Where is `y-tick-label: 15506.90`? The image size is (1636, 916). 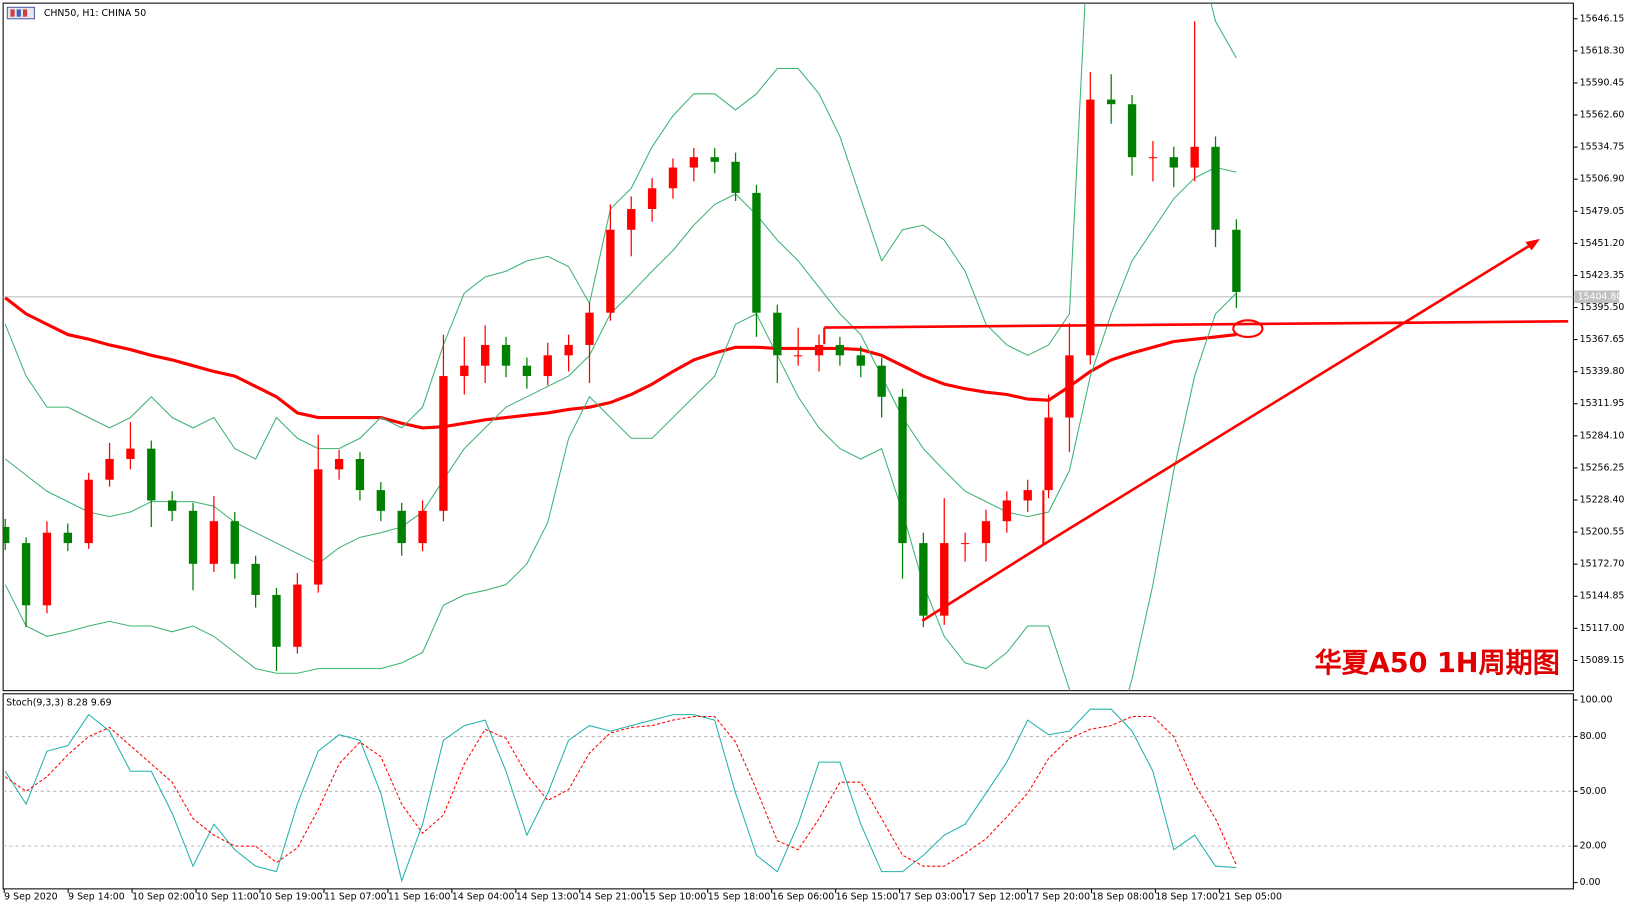 y-tick-label: 15506.90 is located at coordinates (1602, 179).